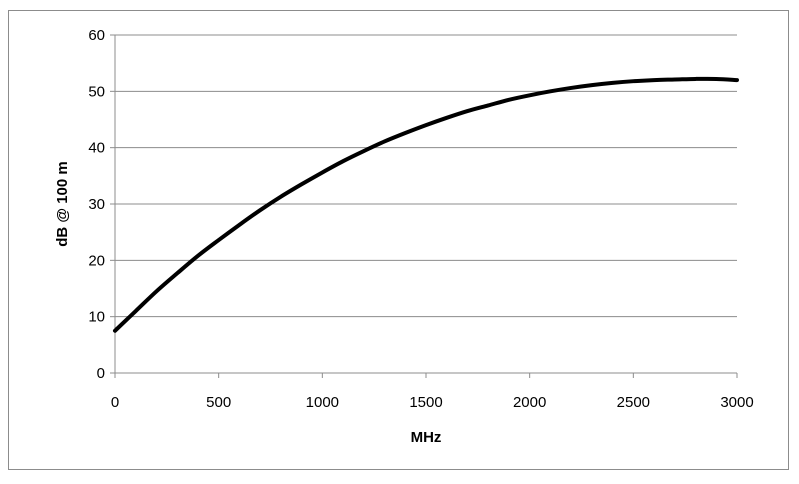  I want to click on x-tick-label-5: 2500, so click(633, 402).